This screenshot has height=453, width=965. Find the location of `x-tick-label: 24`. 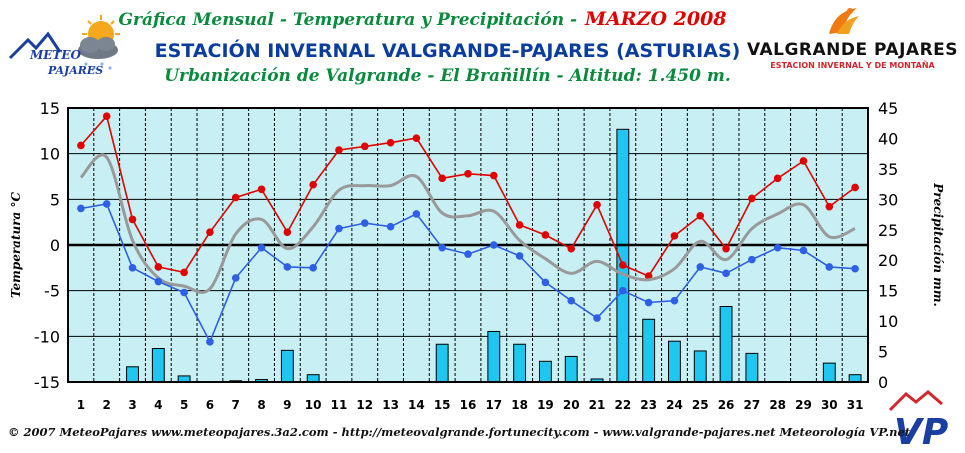

x-tick-label: 24 is located at coordinates (674, 405).